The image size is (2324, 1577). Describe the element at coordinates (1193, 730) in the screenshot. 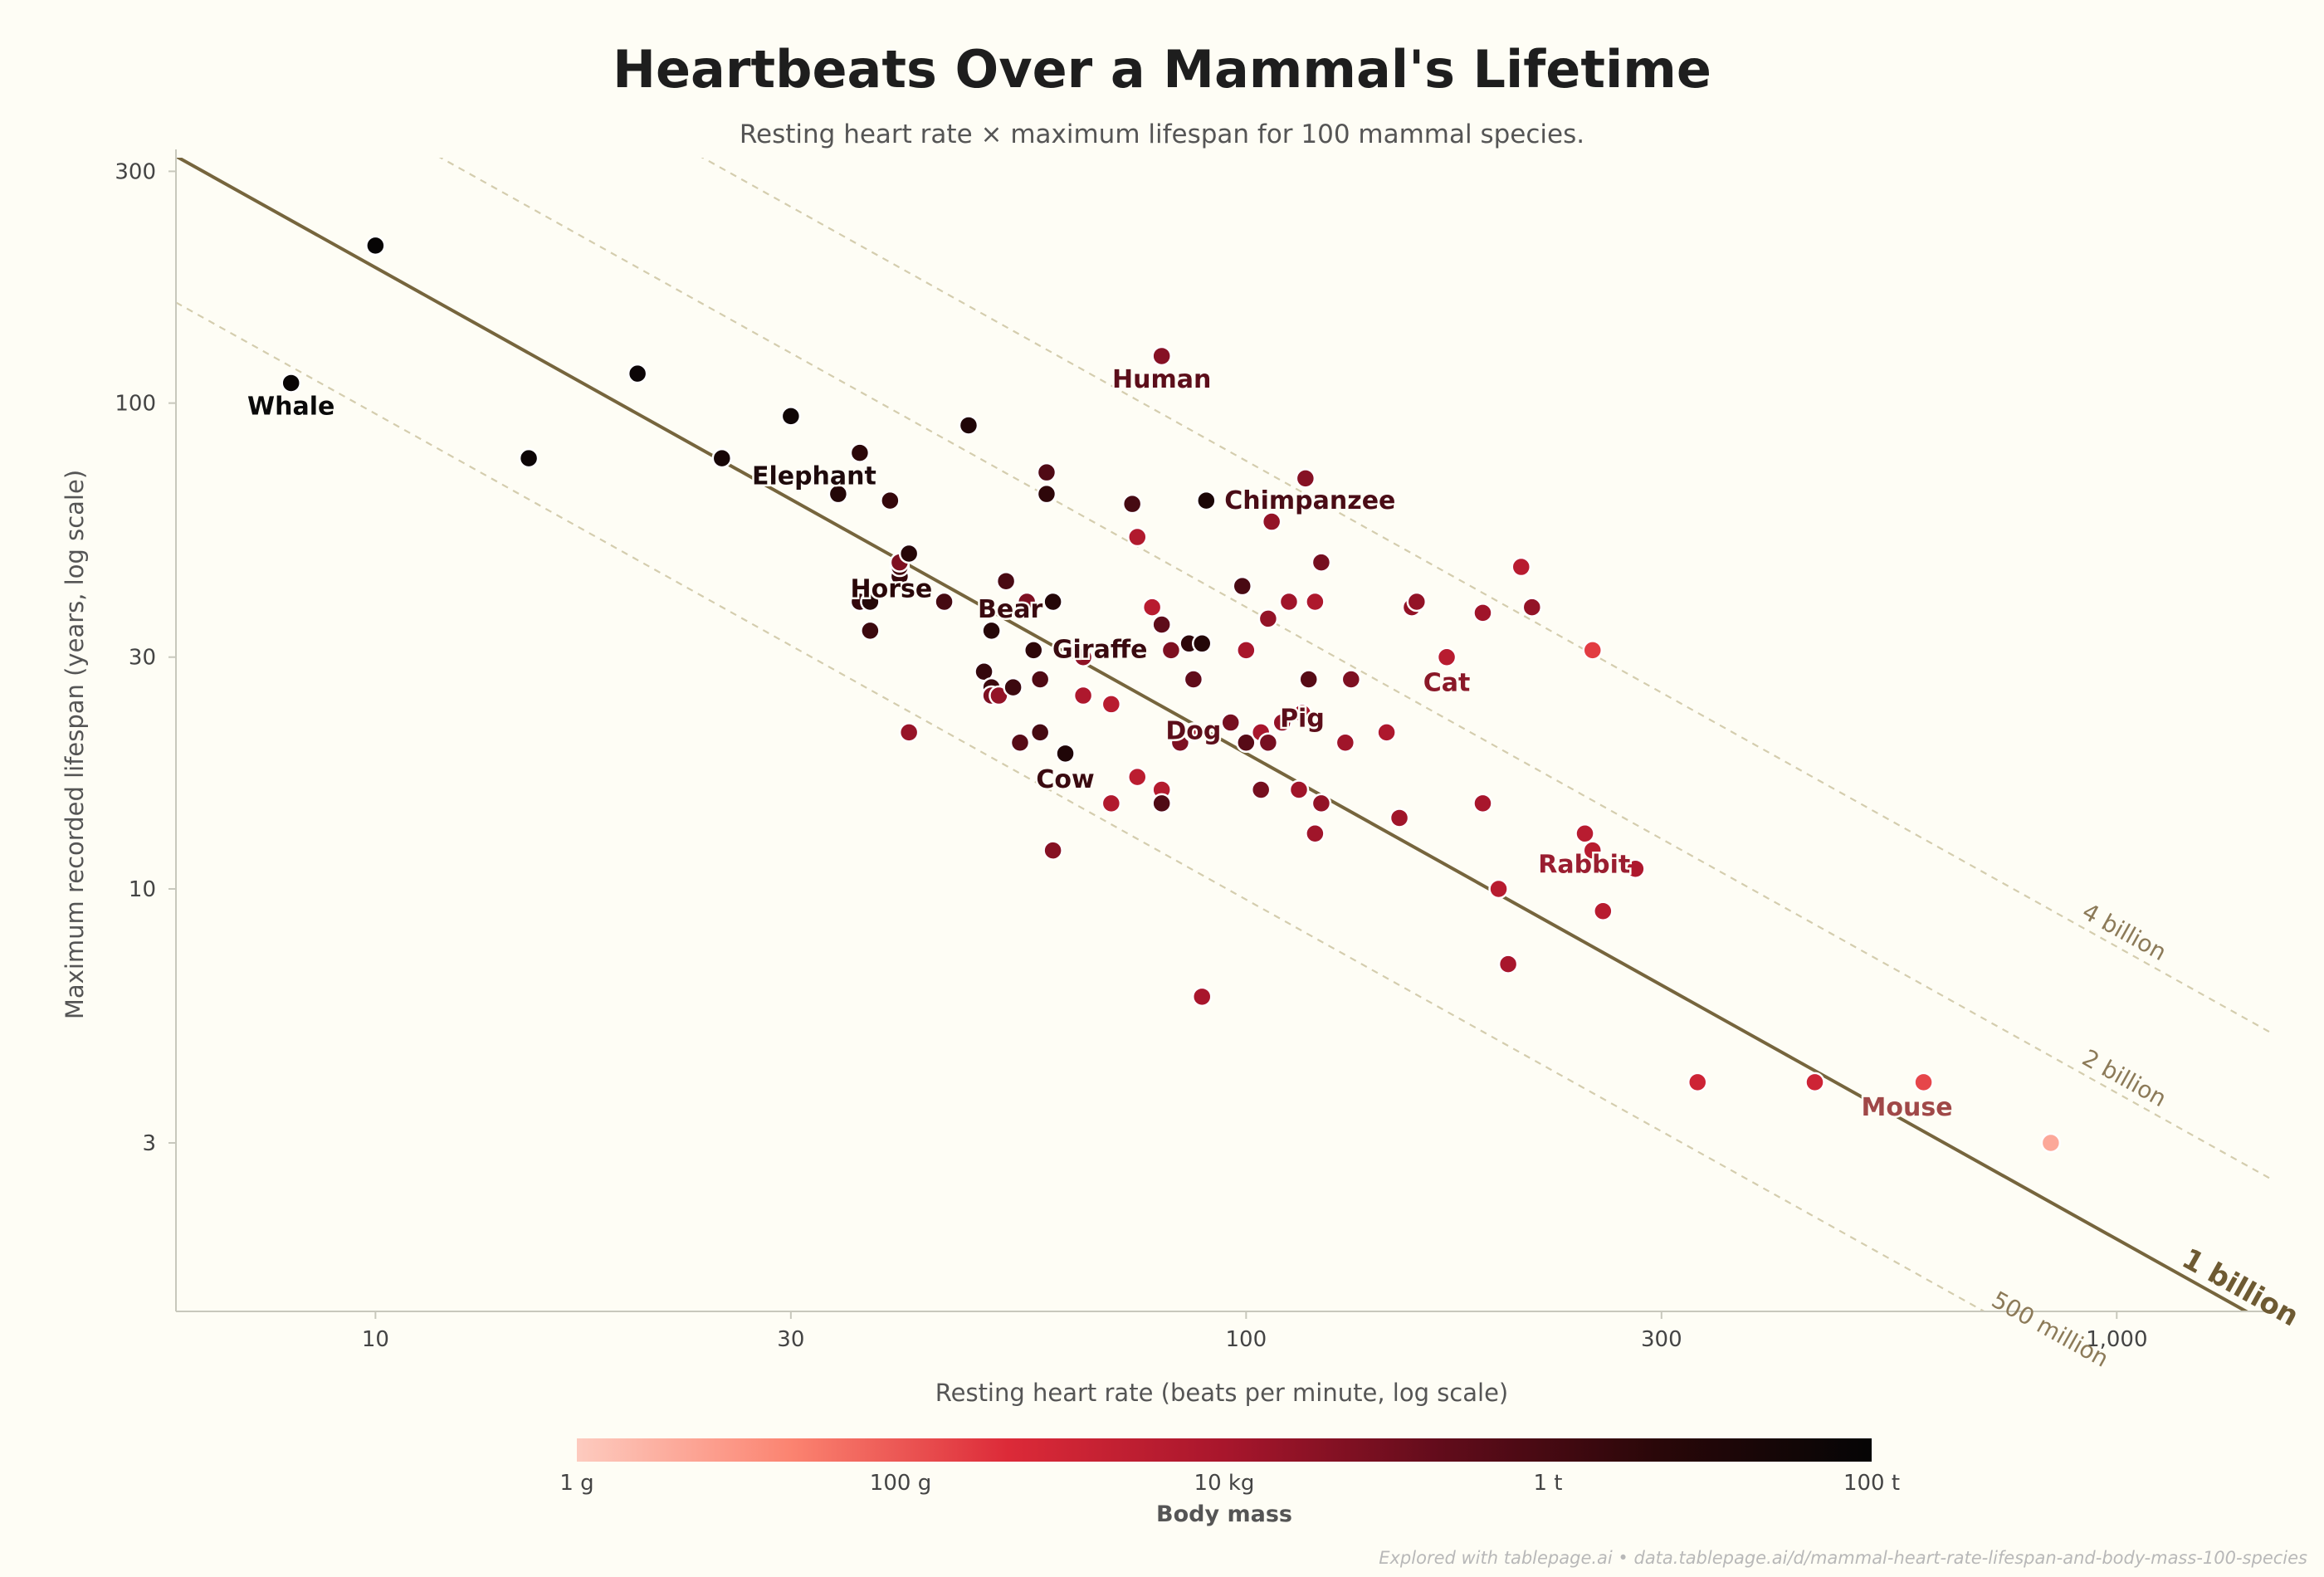

I see `point-label: Dog` at that location.